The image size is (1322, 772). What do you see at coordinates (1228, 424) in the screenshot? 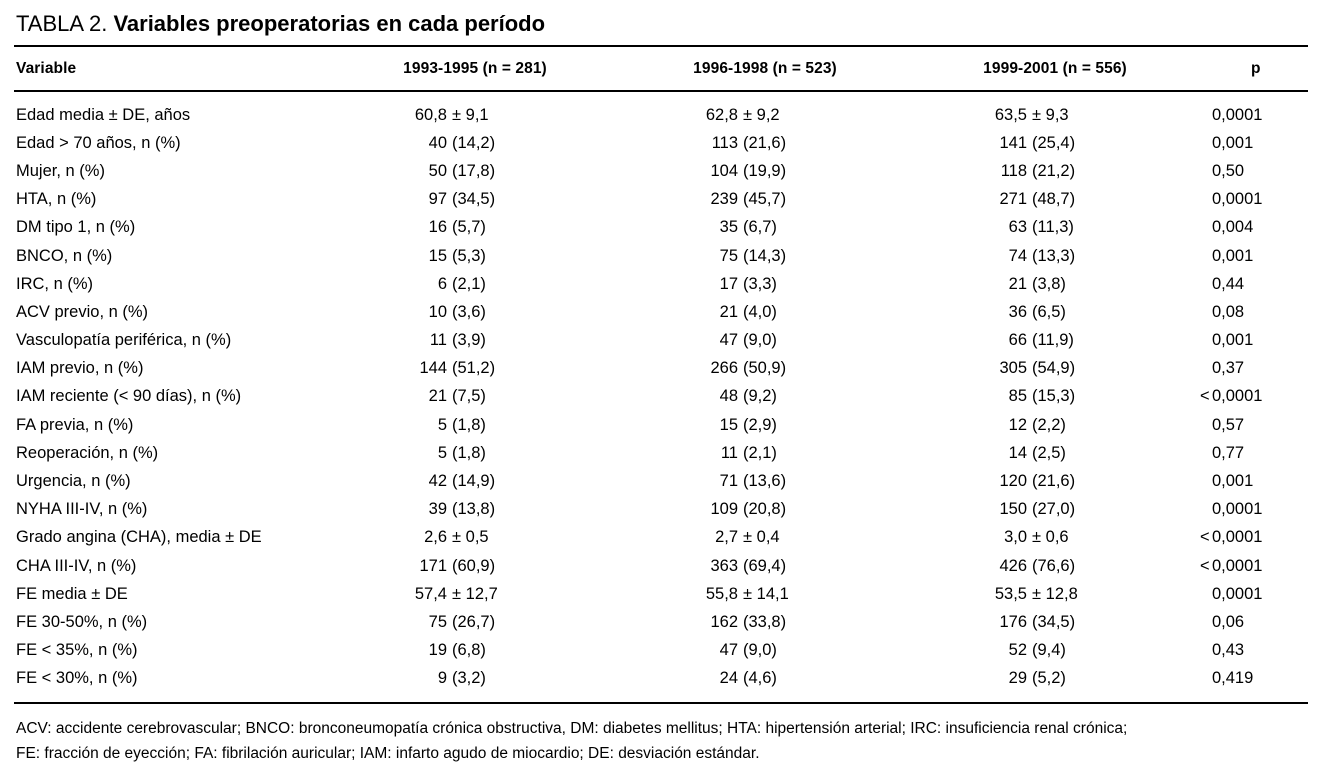
I see `p-number: 0,57` at bounding box center [1228, 424].